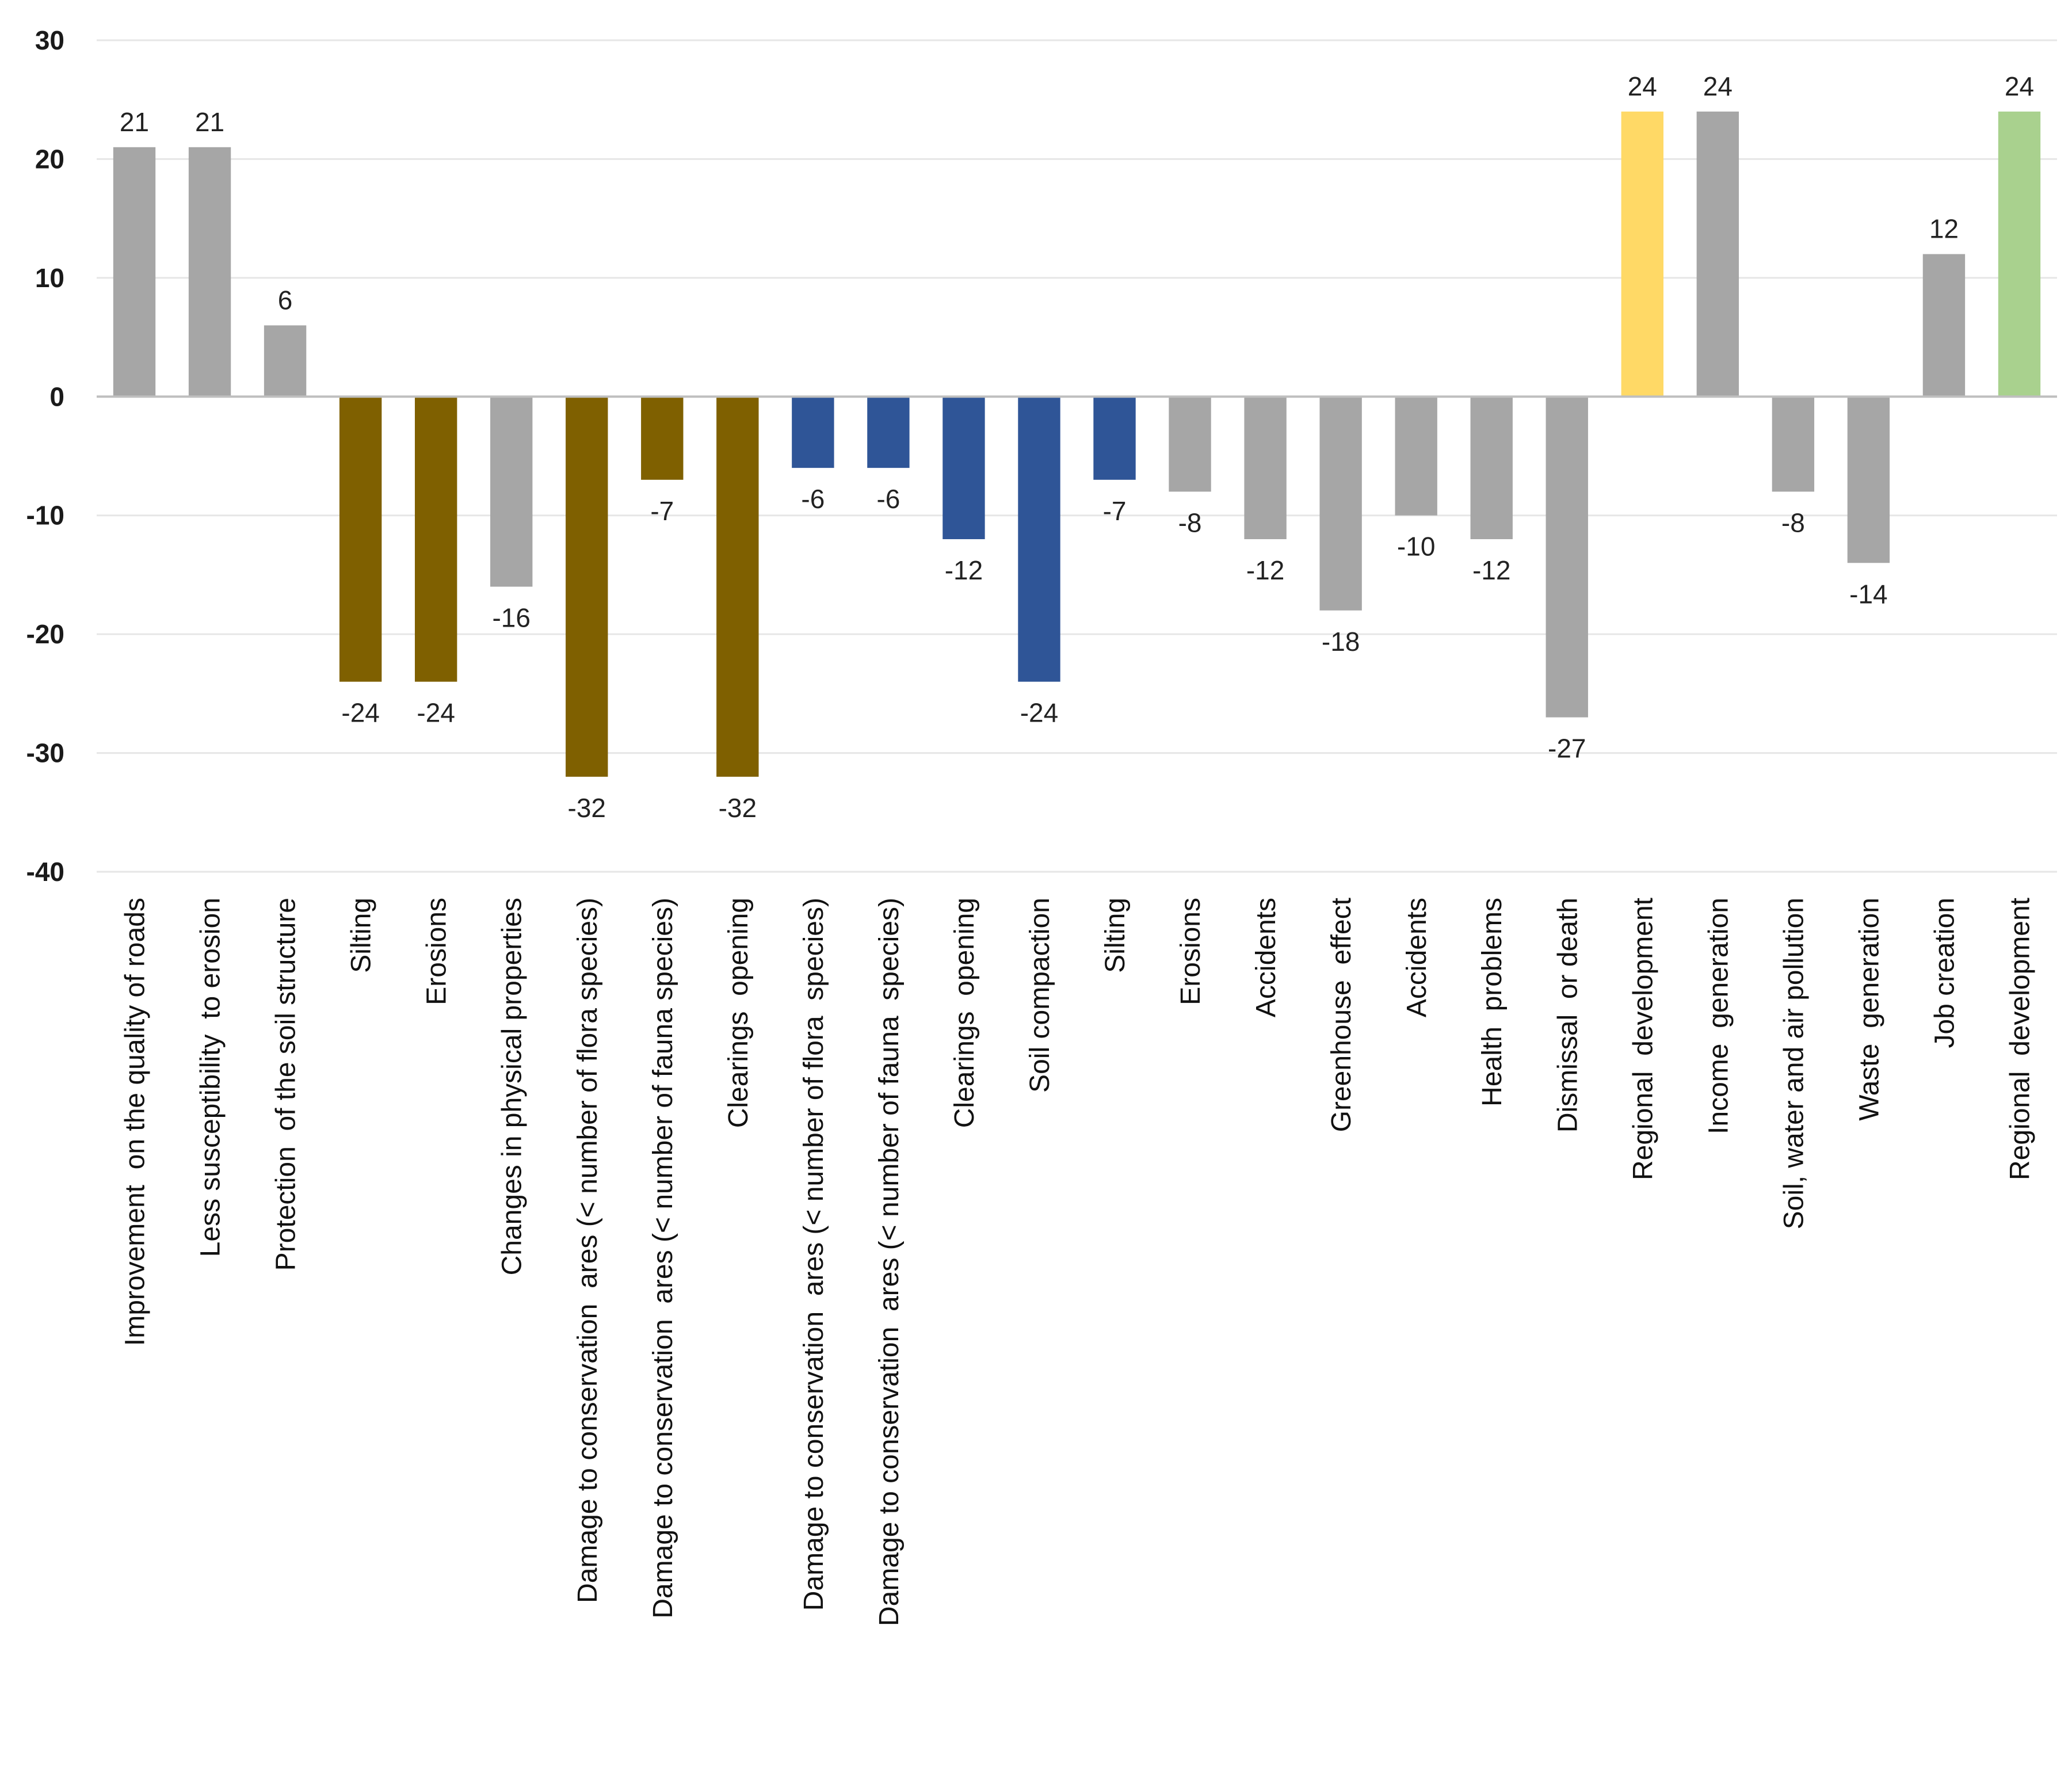  Describe the element at coordinates (1341, 1015) in the screenshot. I see `x-tick-label: Greenhouse effect` at that location.